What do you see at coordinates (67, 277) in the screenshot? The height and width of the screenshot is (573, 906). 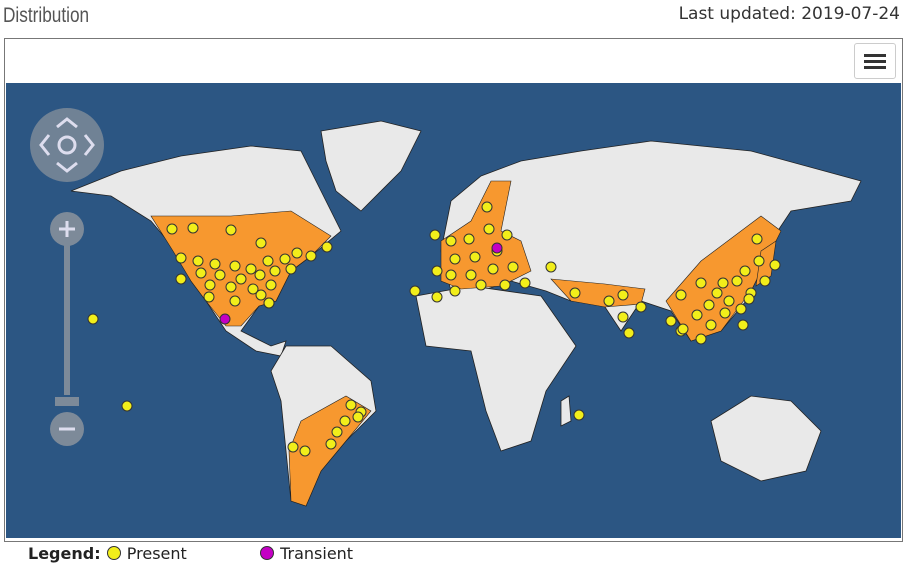 I see `zoom-controls` at bounding box center [67, 277].